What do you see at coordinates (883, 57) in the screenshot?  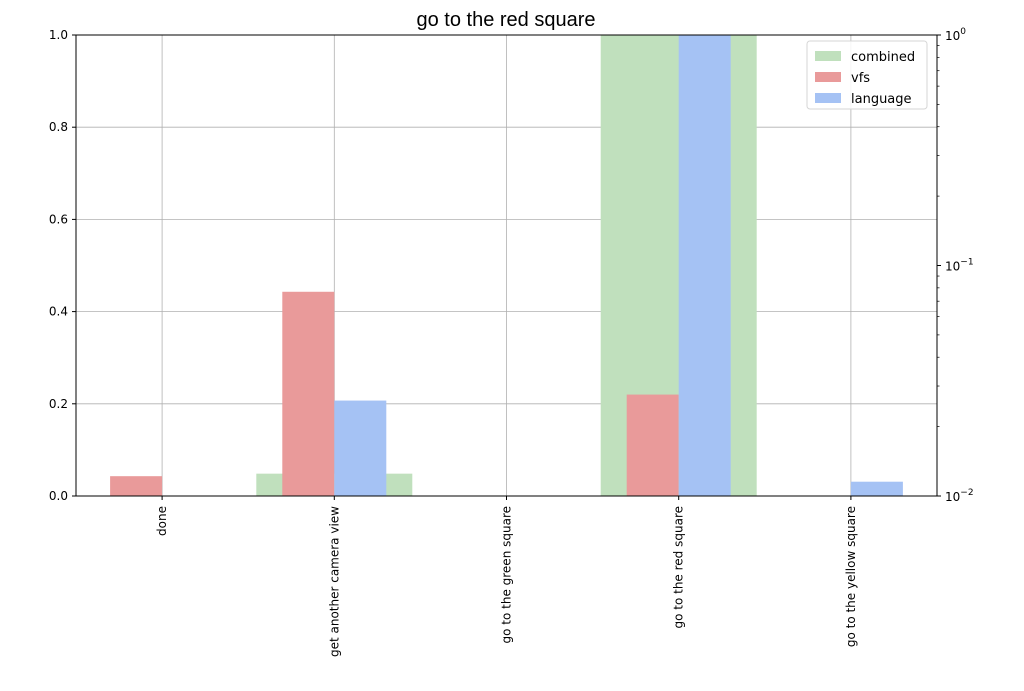 I see `legend-label-combined: combined` at bounding box center [883, 57].